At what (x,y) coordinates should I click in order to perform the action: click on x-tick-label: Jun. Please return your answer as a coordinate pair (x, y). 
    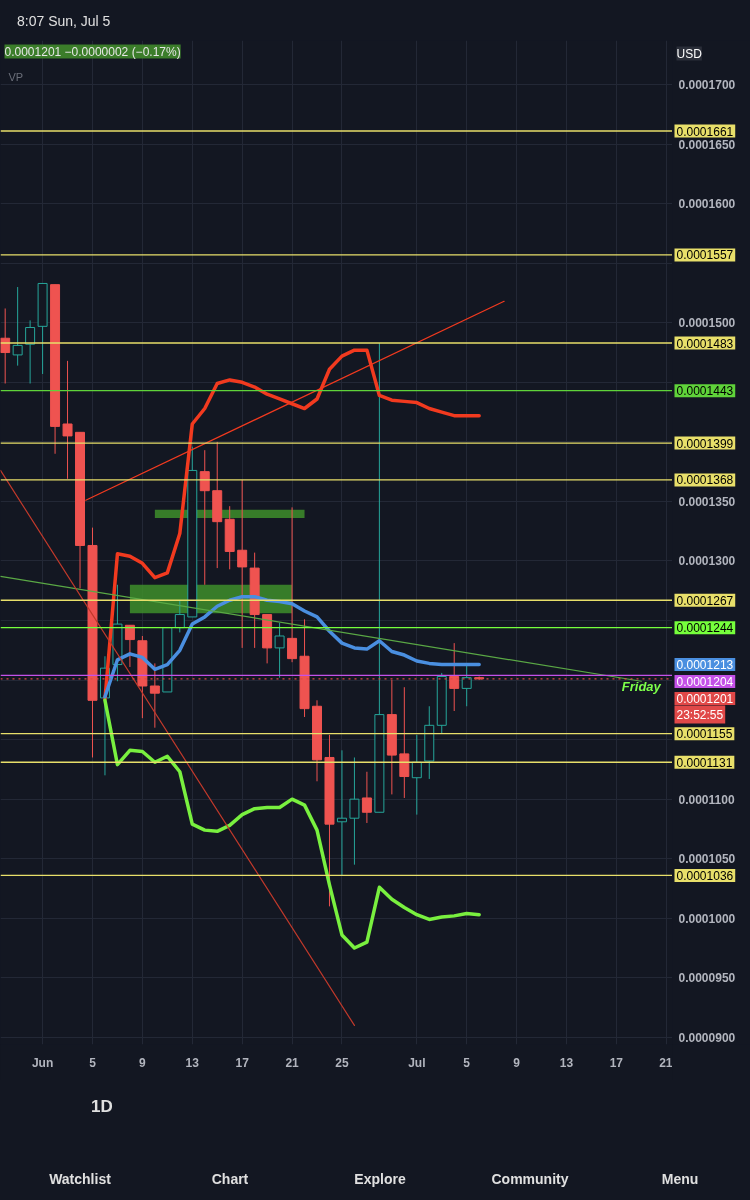
    Looking at the image, I should click on (42, 1062).